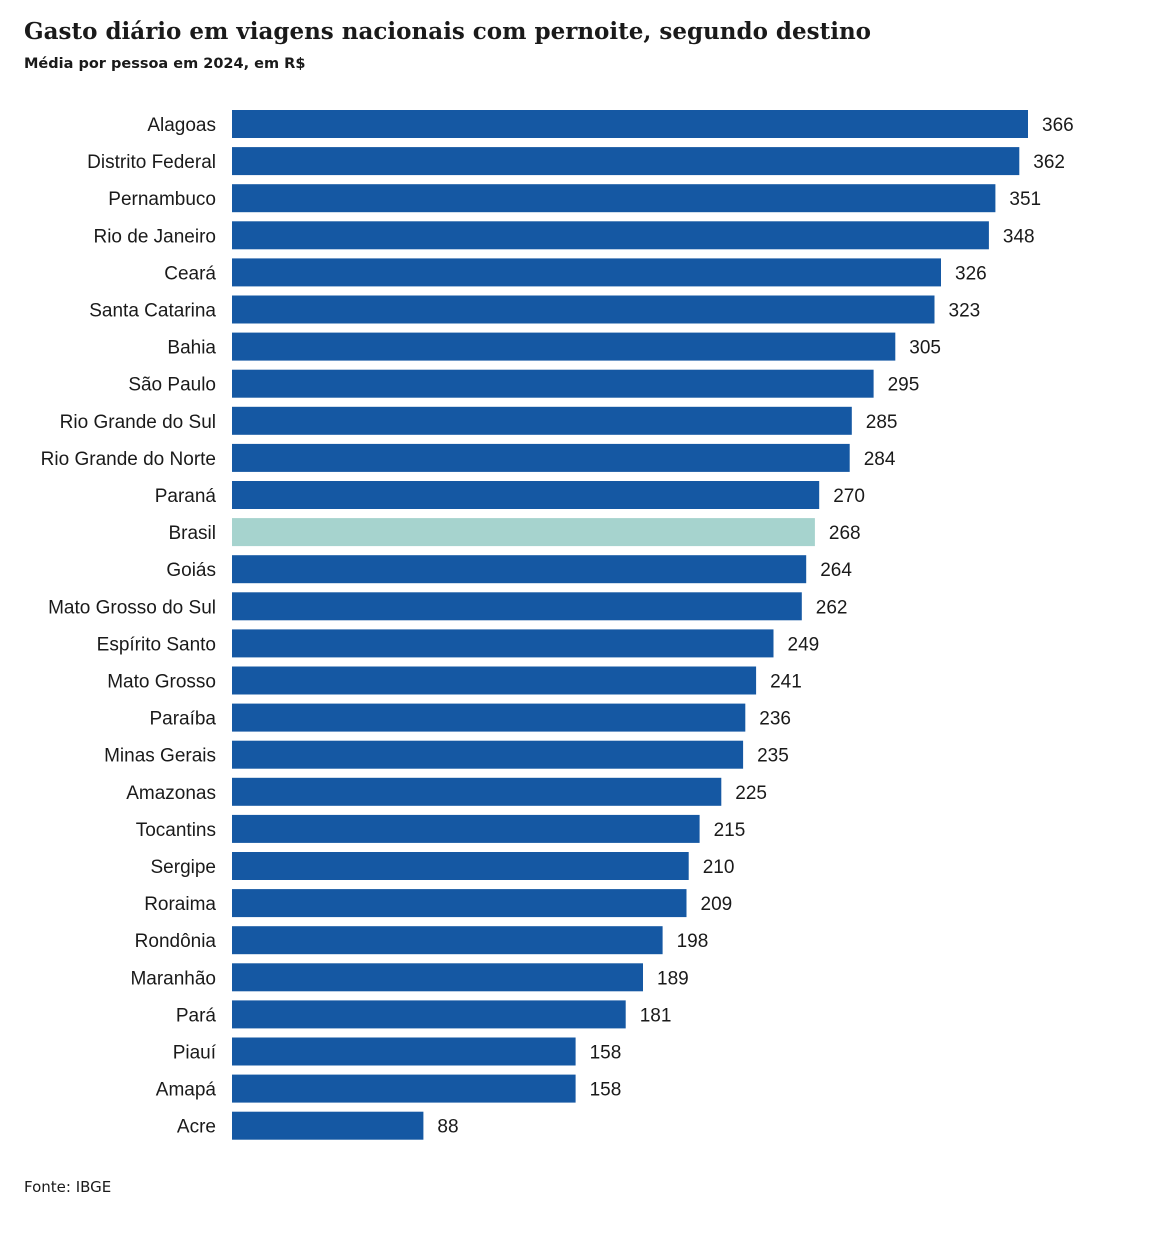  Describe the element at coordinates (192, 533) in the screenshot. I see `category-label: Brasil` at that location.